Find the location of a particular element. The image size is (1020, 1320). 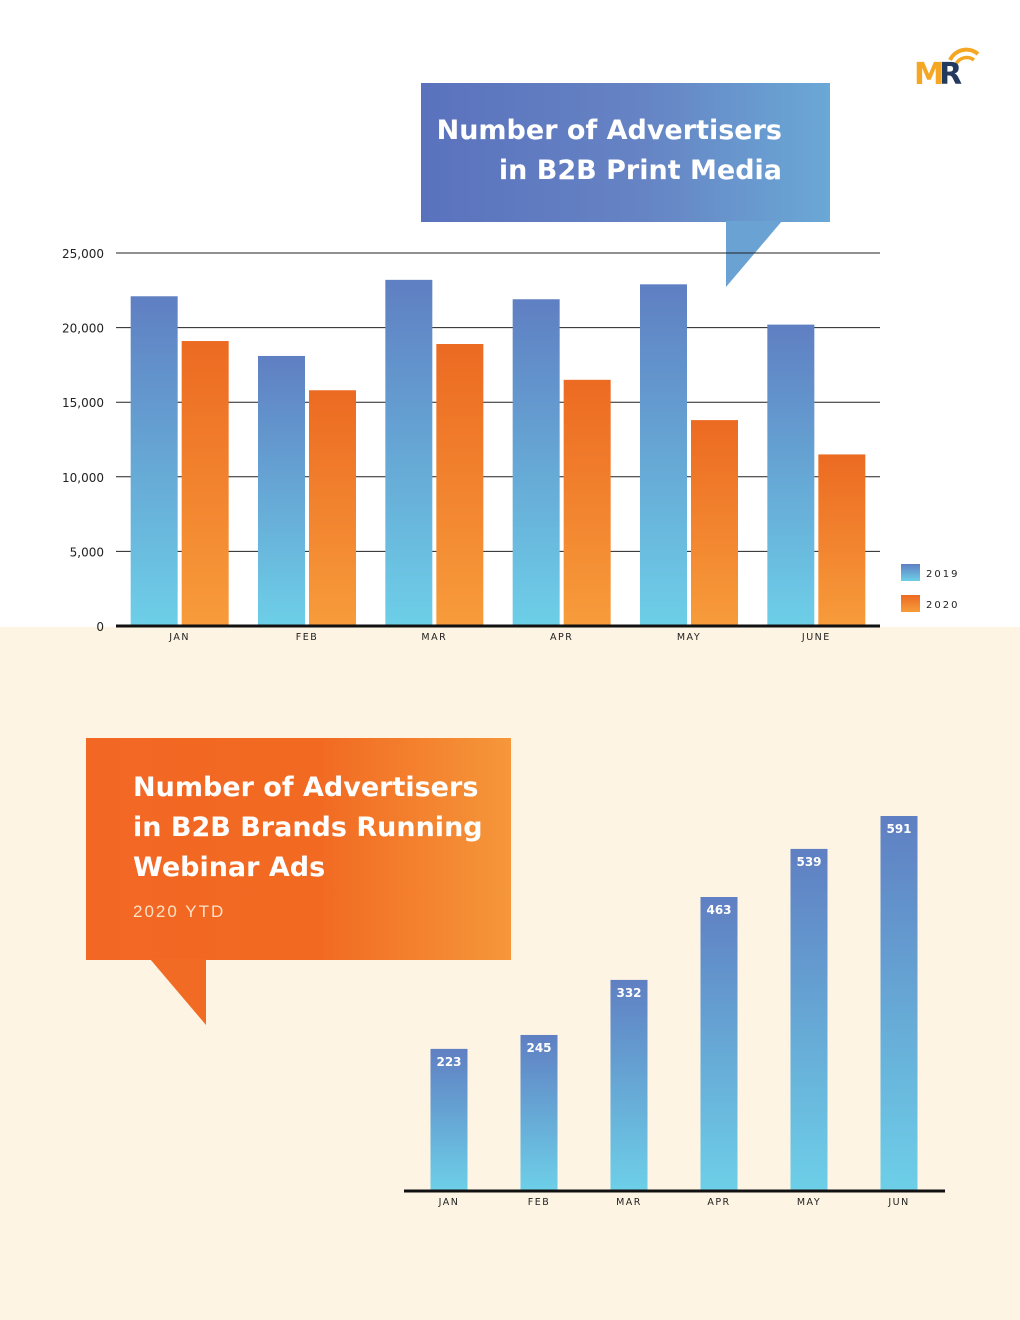

chart1-title-line2: in B2B Print Media is located at coordinates (640, 170).